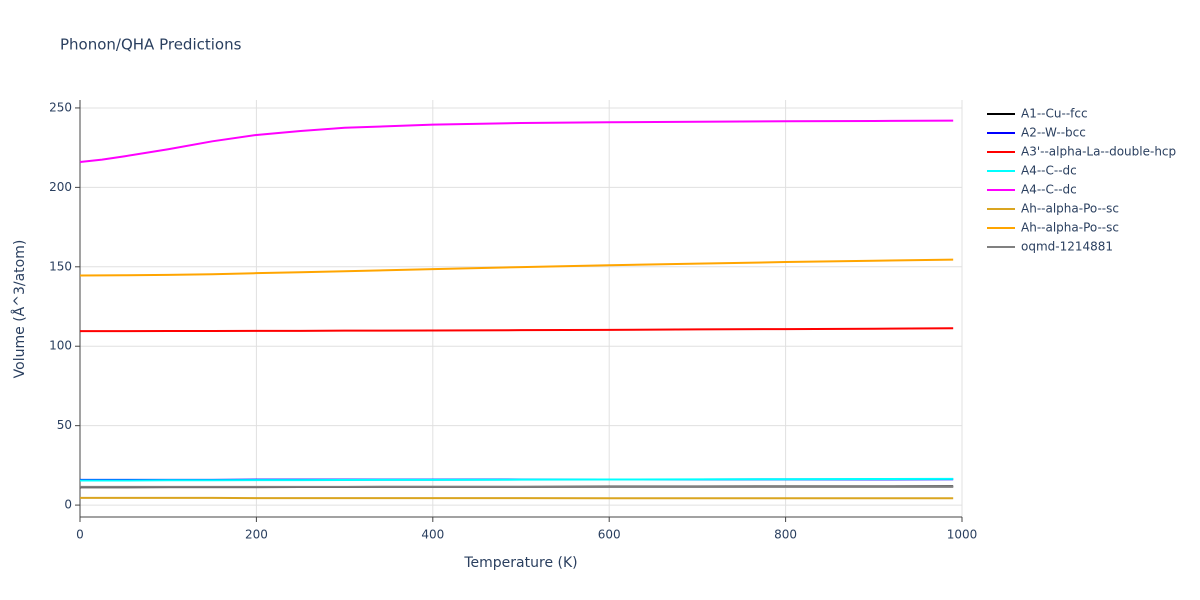 The image size is (1200, 600). What do you see at coordinates (1054, 114) in the screenshot?
I see `legend-label: A1--Cu--fcc` at bounding box center [1054, 114].